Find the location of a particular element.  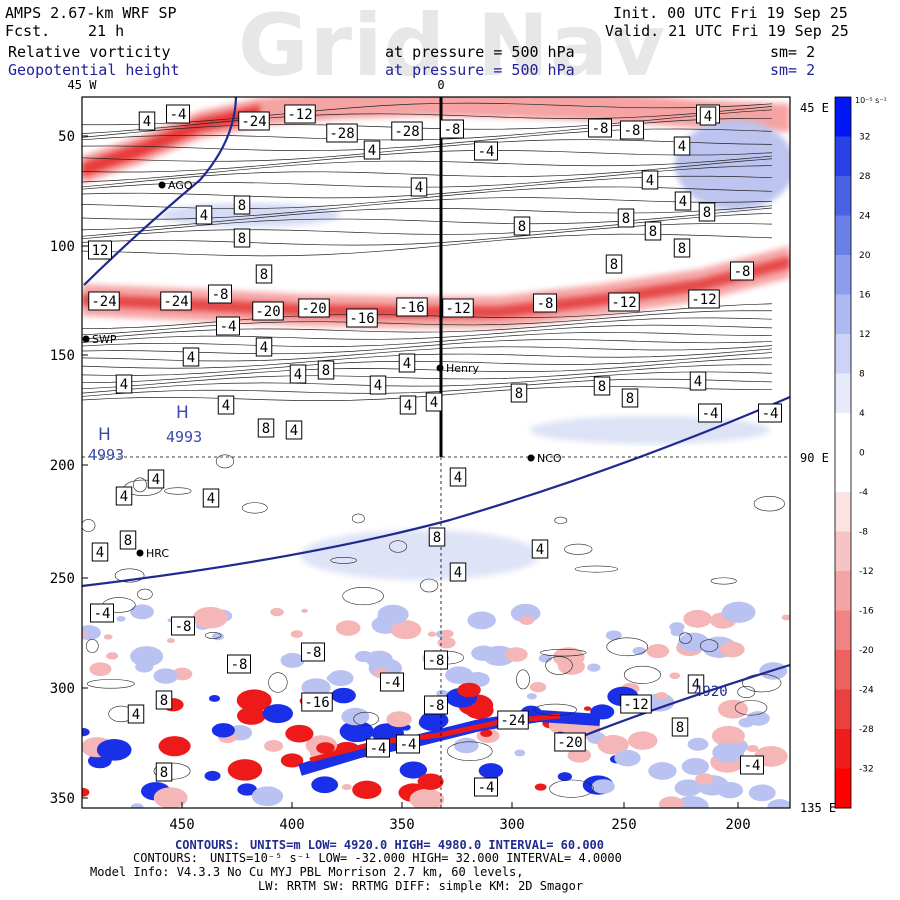

colorbar-tick-label: 24 is located at coordinates (865, 217).